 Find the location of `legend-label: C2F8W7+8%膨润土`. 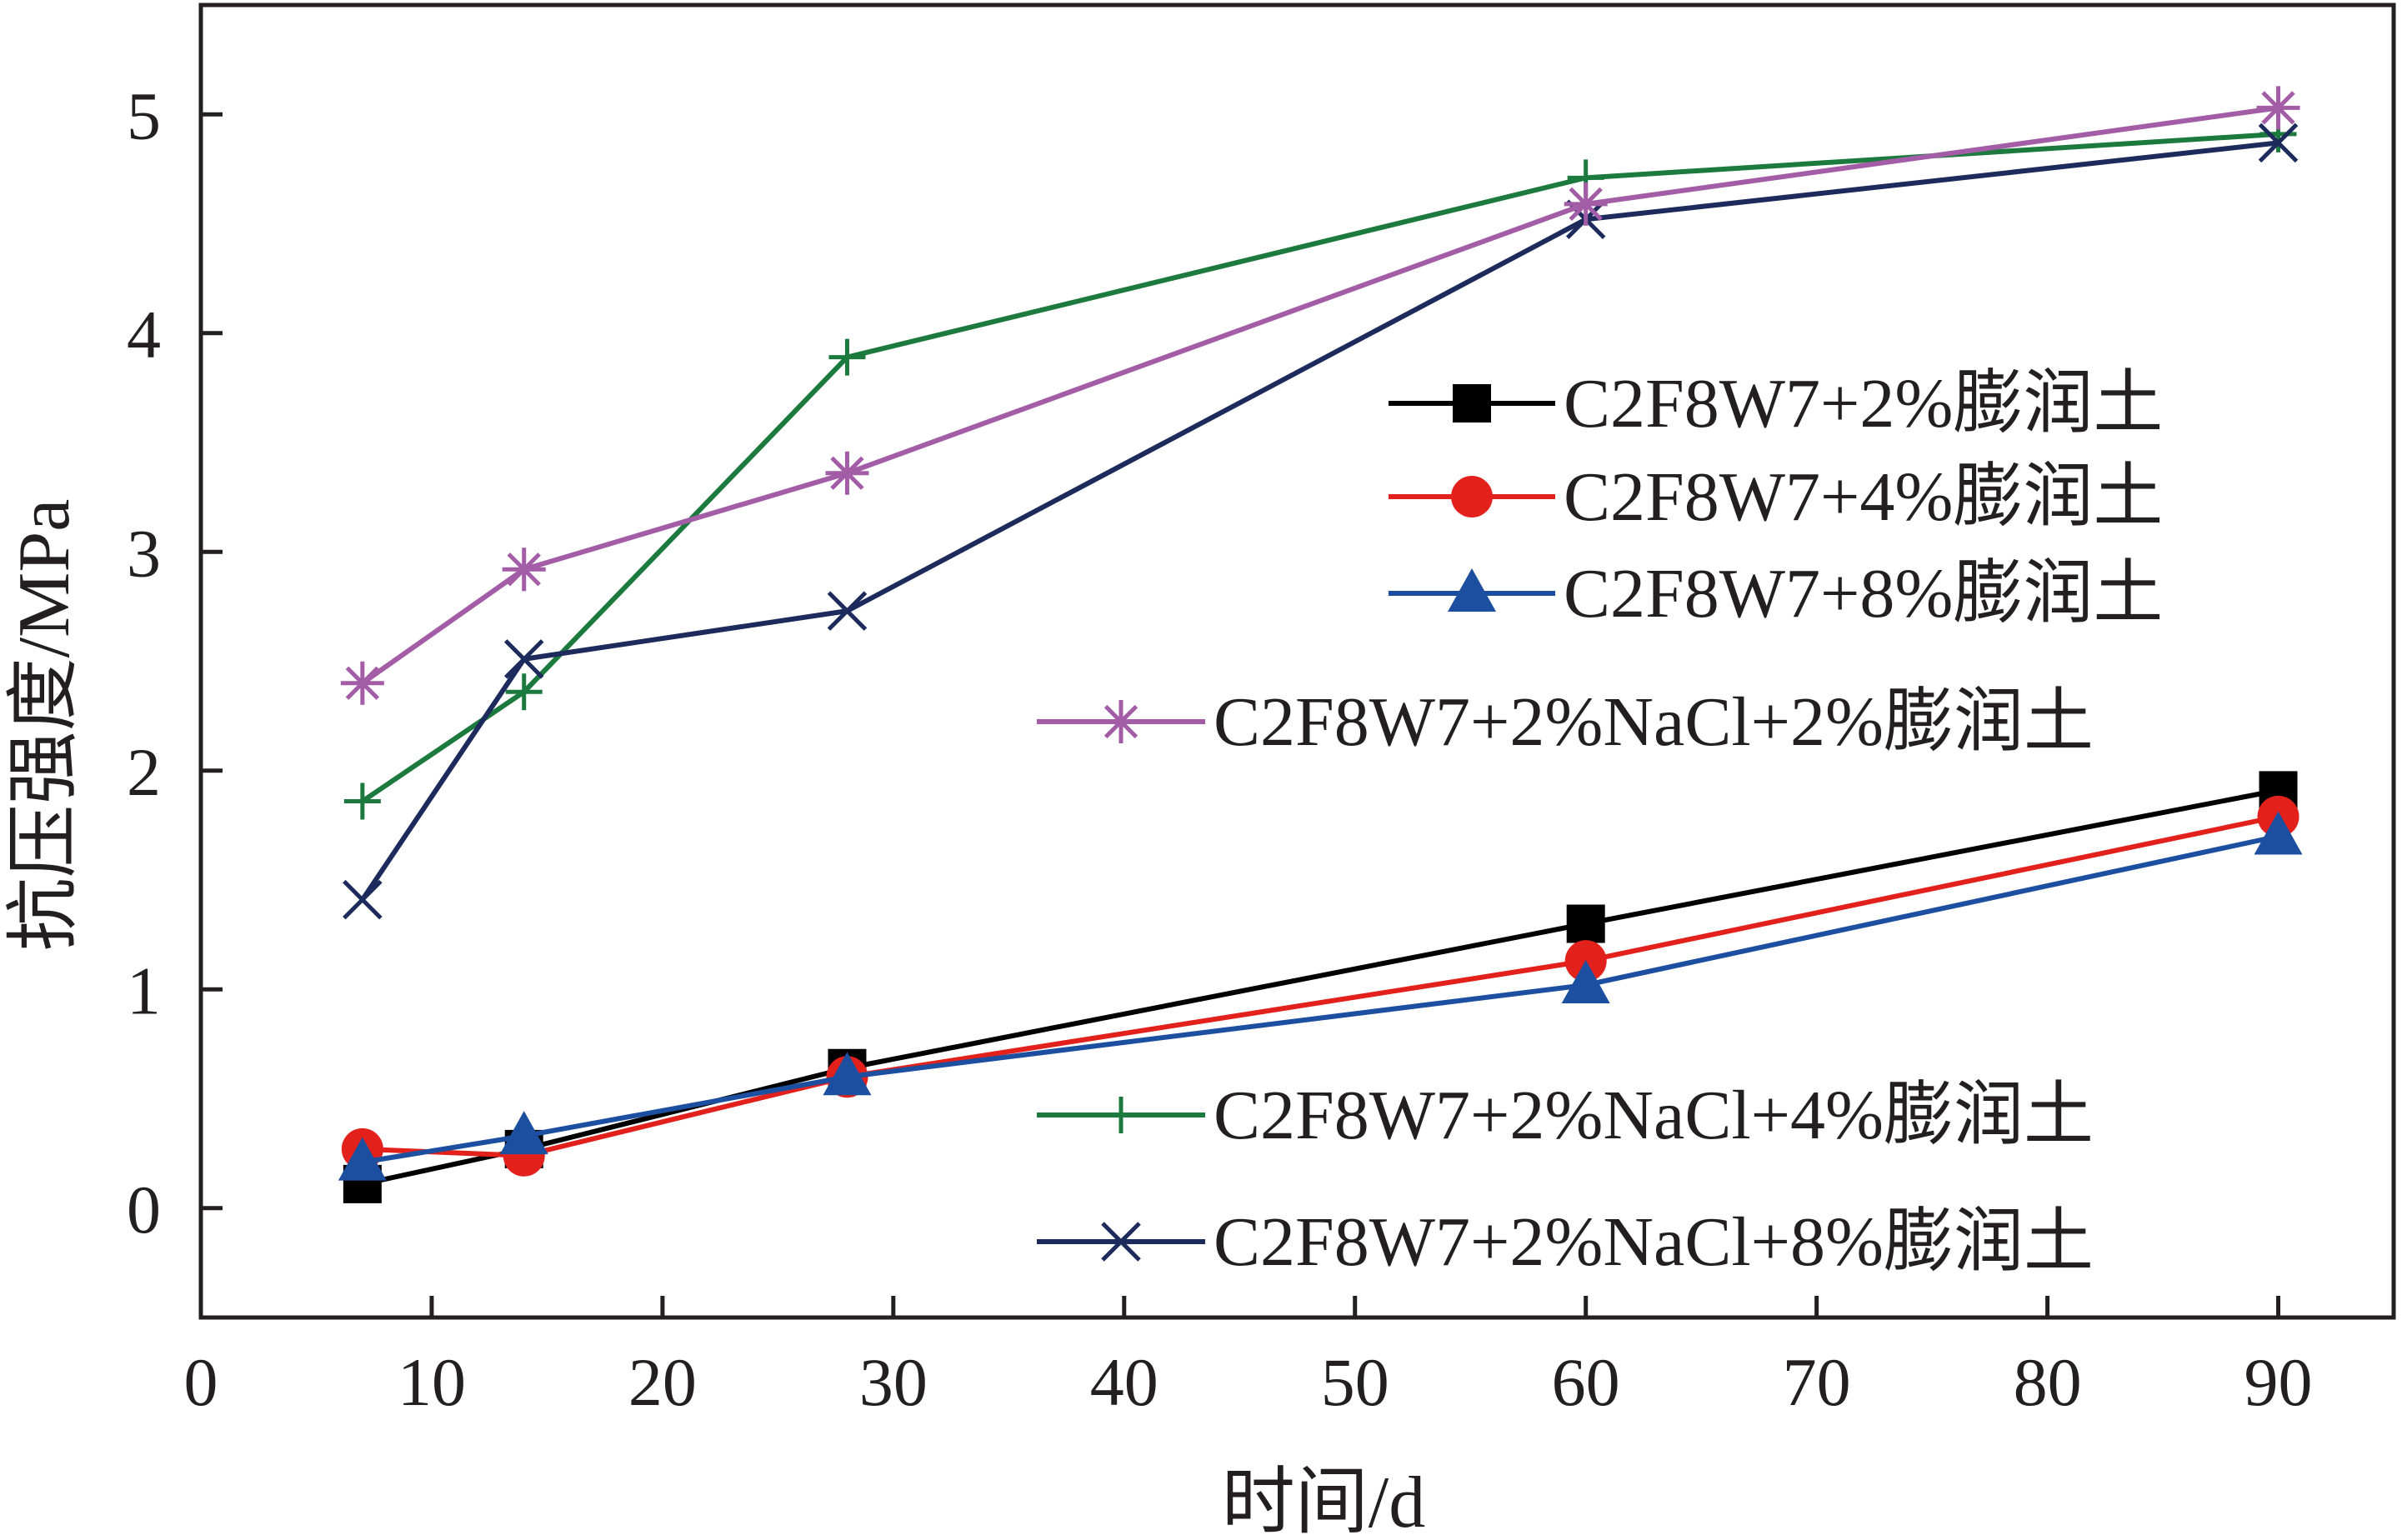

legend-label: C2F8W7+8%膨润土 is located at coordinates (1863, 593).